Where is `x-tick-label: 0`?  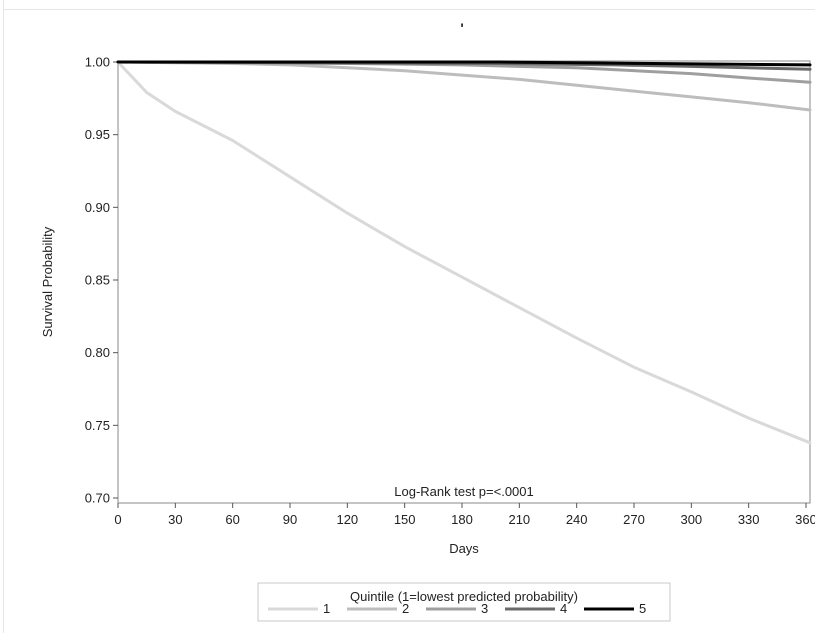 x-tick-label: 0 is located at coordinates (117, 519).